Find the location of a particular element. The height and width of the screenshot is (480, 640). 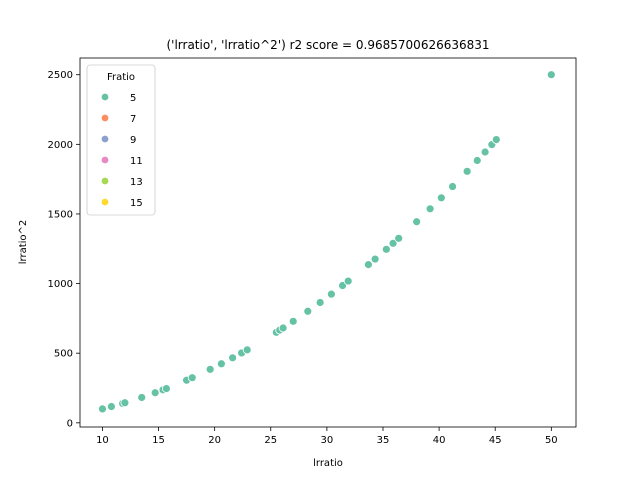

x-tick-label: 30 is located at coordinates (327, 440).